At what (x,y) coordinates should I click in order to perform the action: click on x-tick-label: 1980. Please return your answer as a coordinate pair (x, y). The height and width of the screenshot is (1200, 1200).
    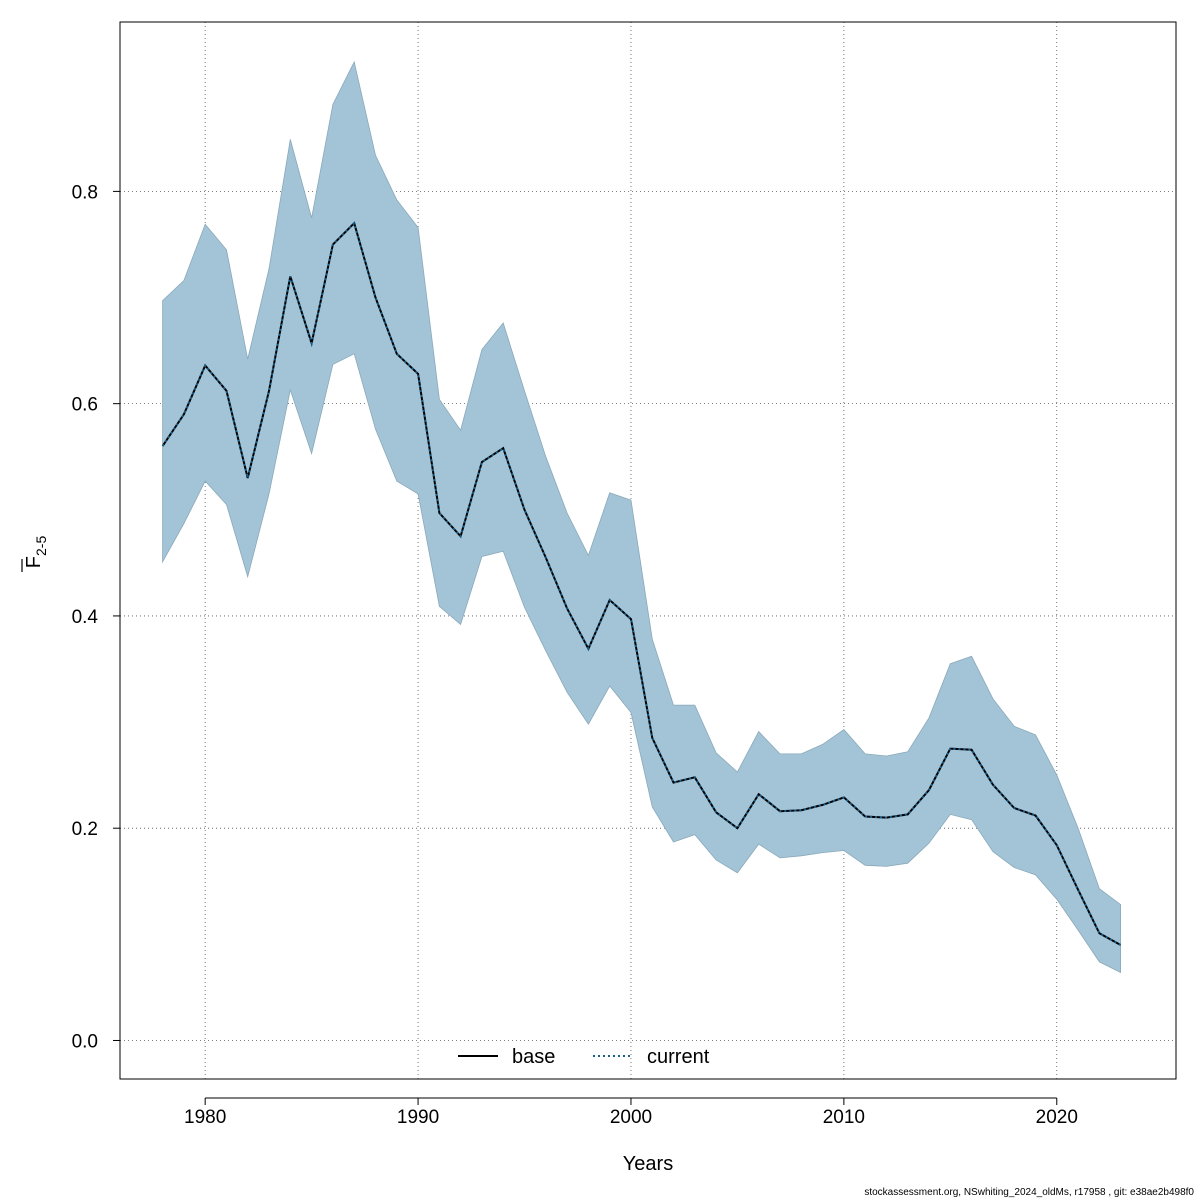
    Looking at the image, I should click on (205, 1117).